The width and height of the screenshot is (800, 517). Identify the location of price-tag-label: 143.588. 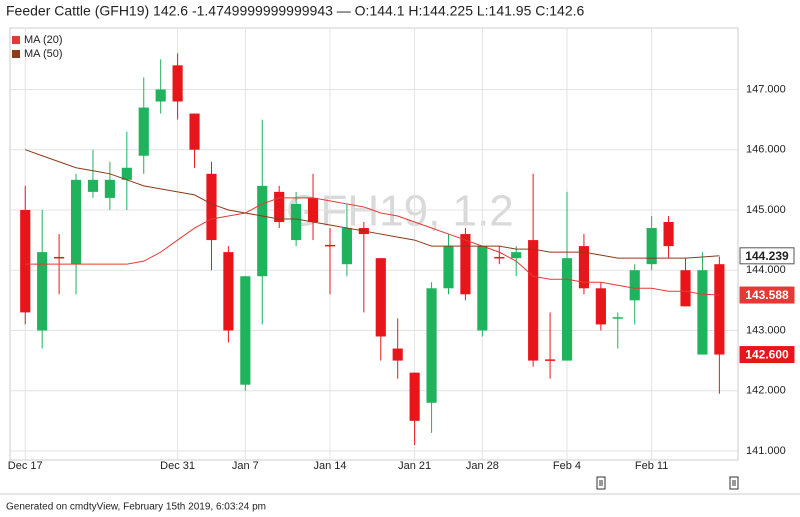
(767, 295).